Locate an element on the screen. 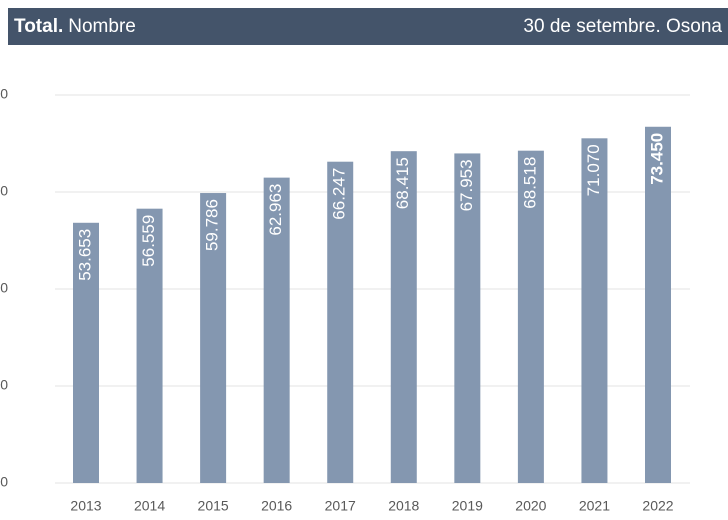  x-tick-label: 2021 is located at coordinates (594, 506).